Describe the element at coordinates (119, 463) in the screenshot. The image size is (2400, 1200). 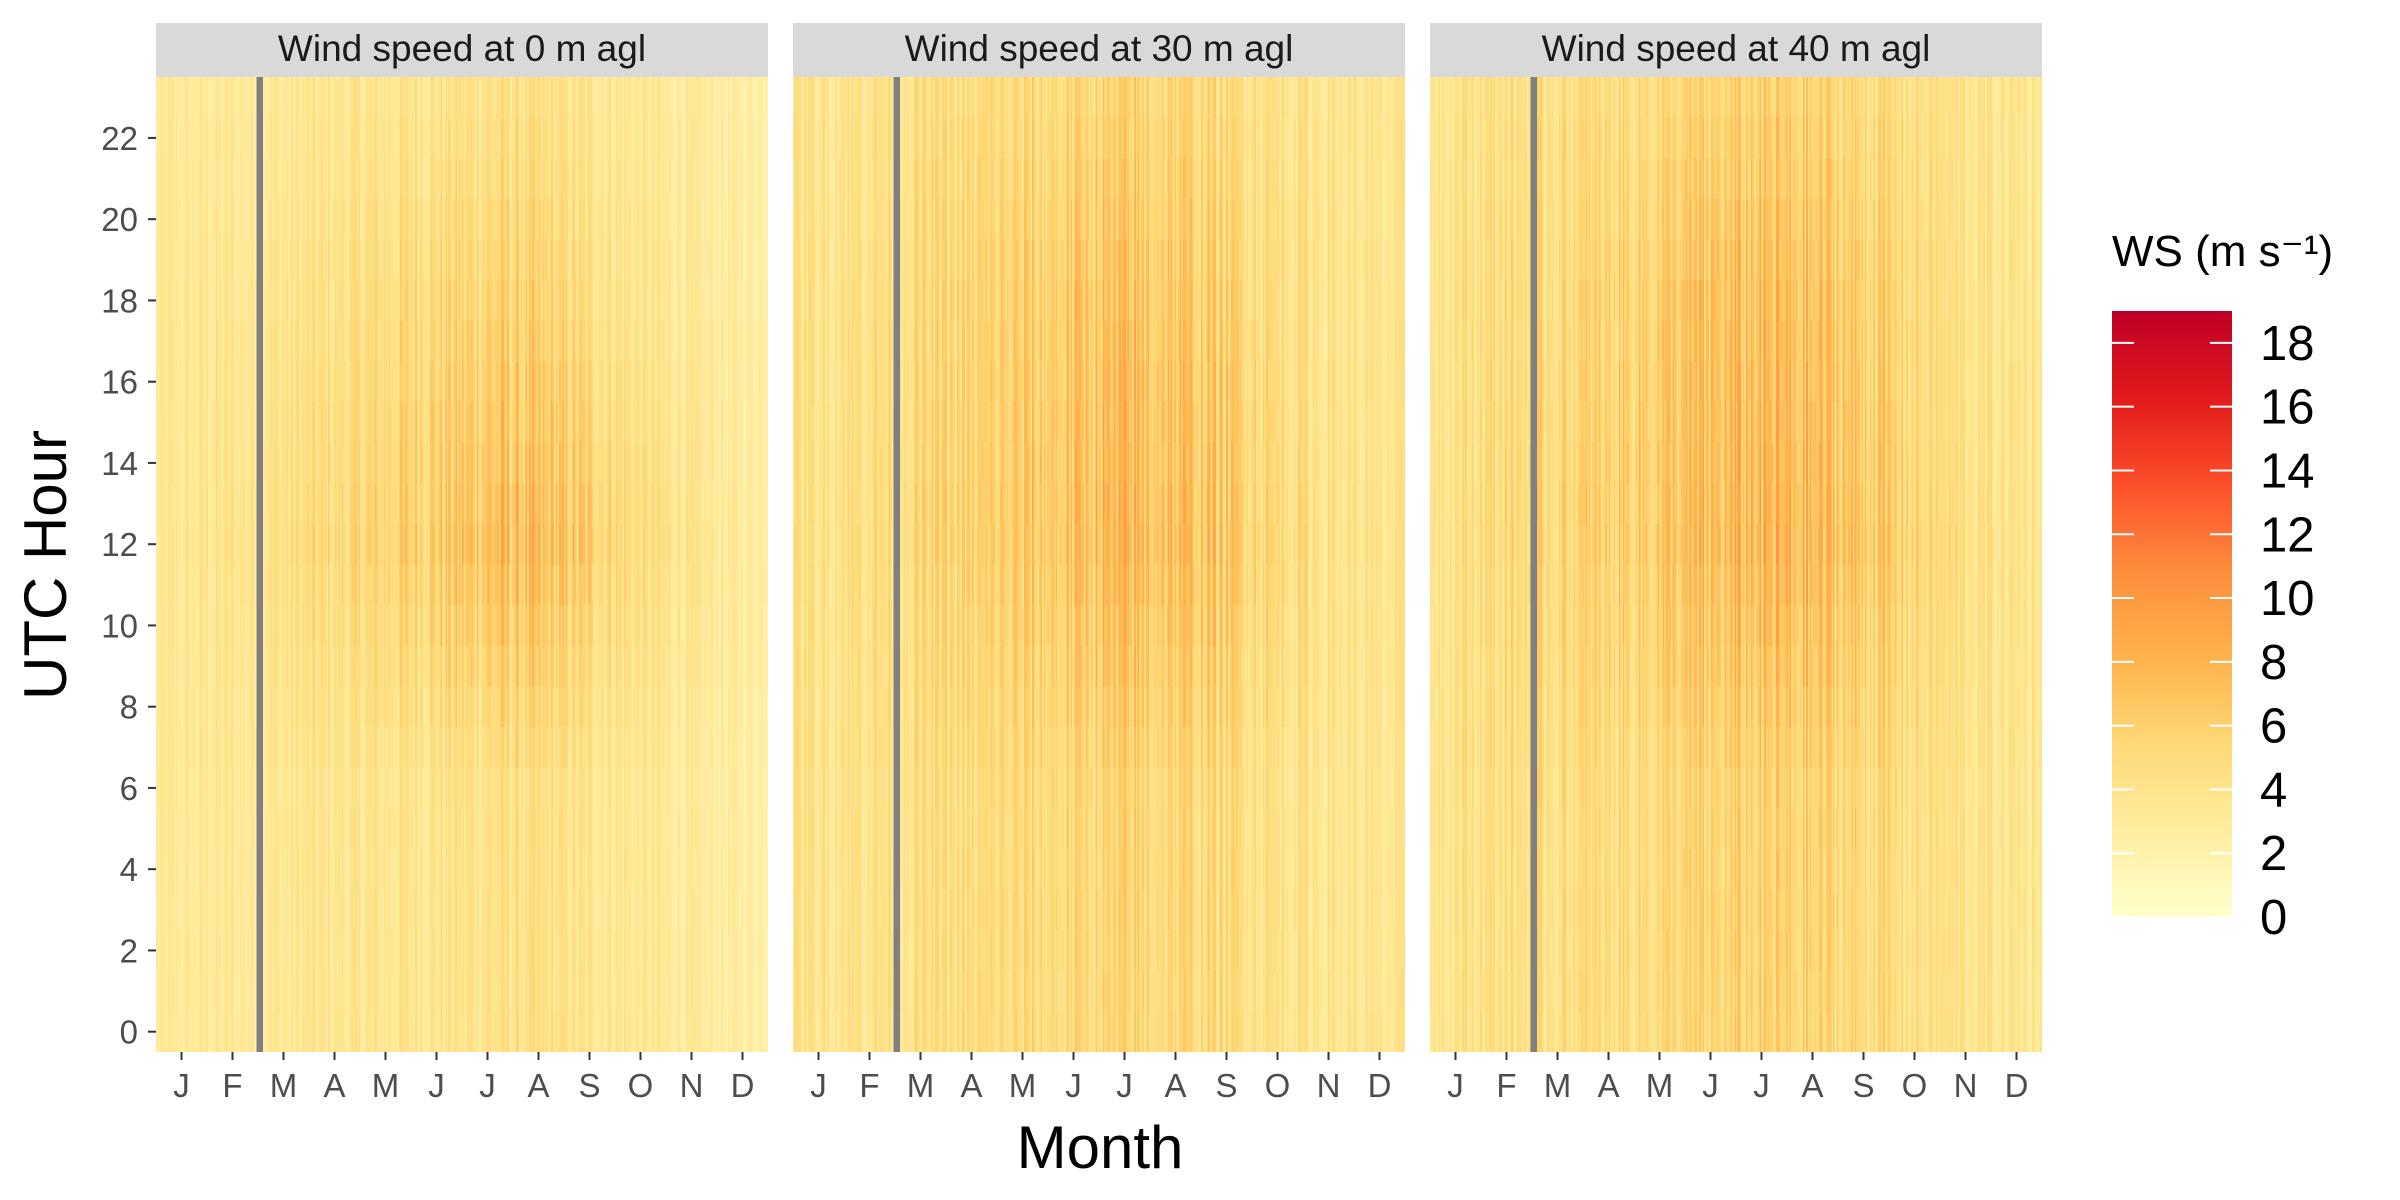
I see `y-tick-label: 14` at that location.